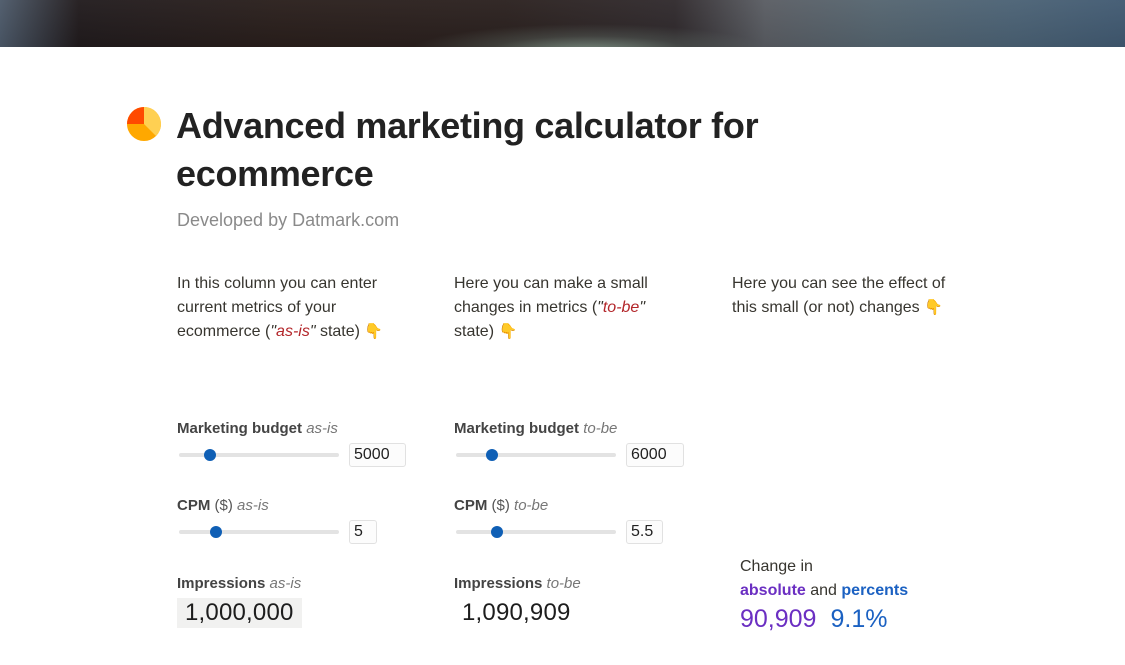  What do you see at coordinates (621, 307) in the screenshot?
I see `state-to-be: to-be` at bounding box center [621, 307].